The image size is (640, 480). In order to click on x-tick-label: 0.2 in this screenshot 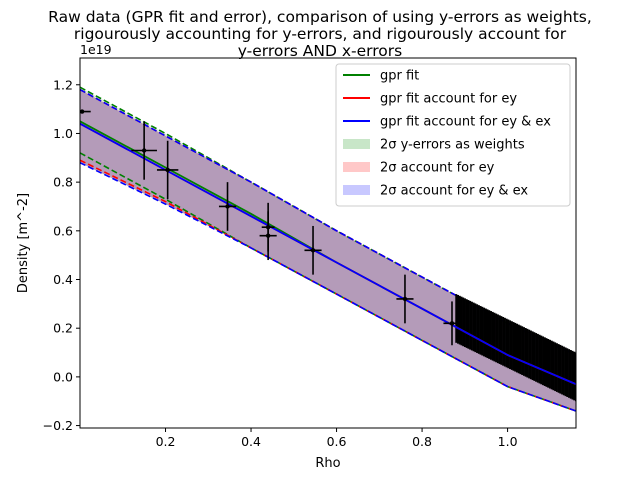, I will do `click(166, 441)`.